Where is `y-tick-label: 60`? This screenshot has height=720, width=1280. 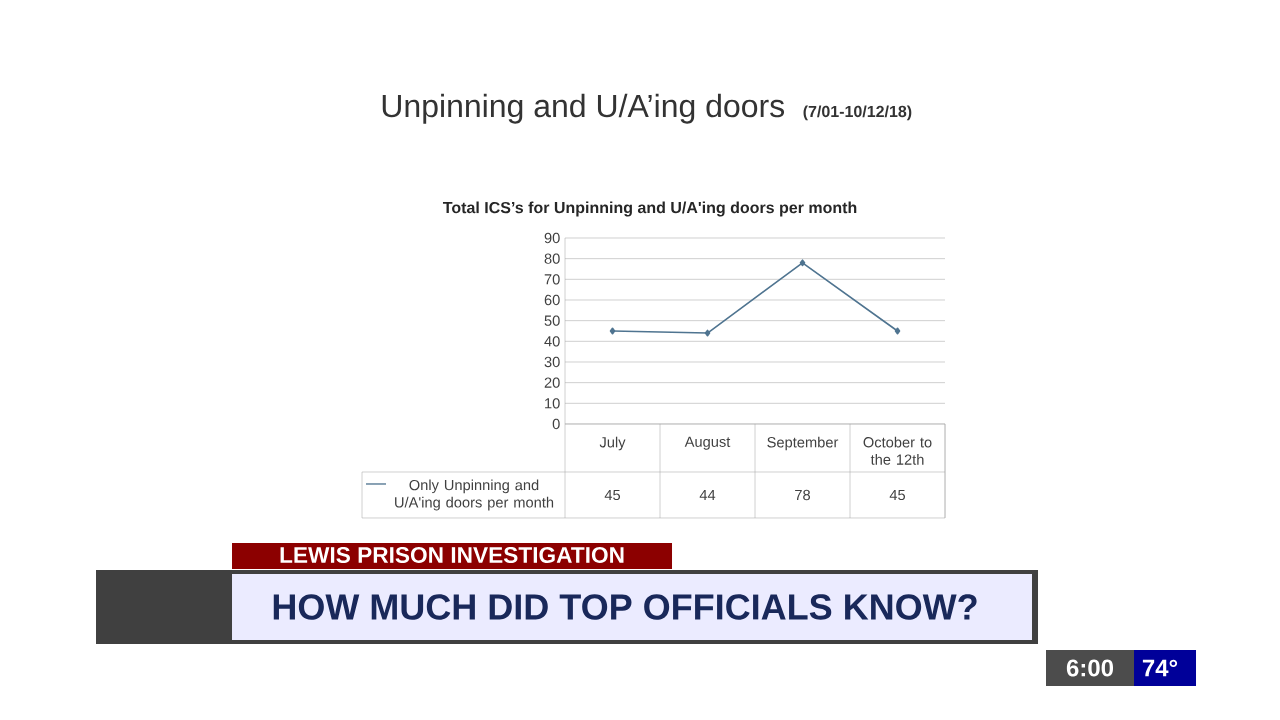 y-tick-label: 60 is located at coordinates (552, 300).